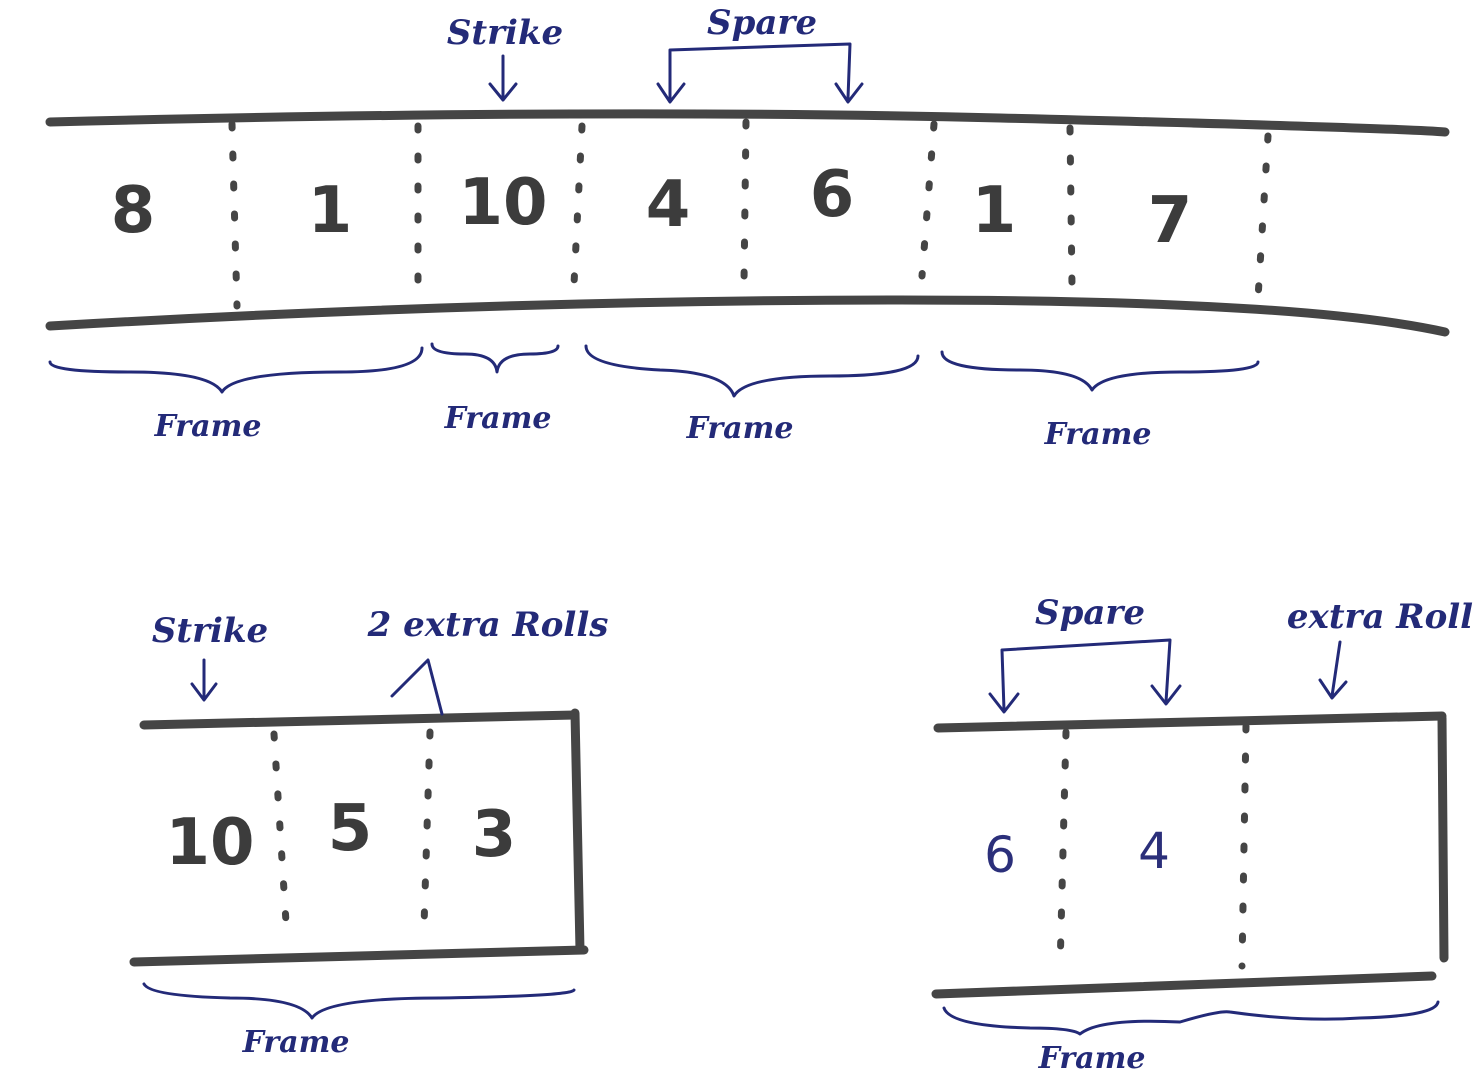 Image resolution: width=1477 pixels, height=1080 pixels. I want to click on scoreboard-bottom-line, so click(747, 316).